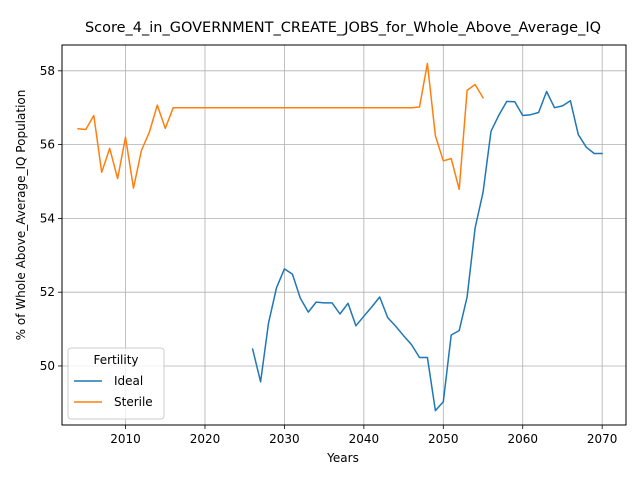 The image size is (640, 484). Describe the element at coordinates (342, 458) in the screenshot. I see `x-axis-label: Years` at that location.